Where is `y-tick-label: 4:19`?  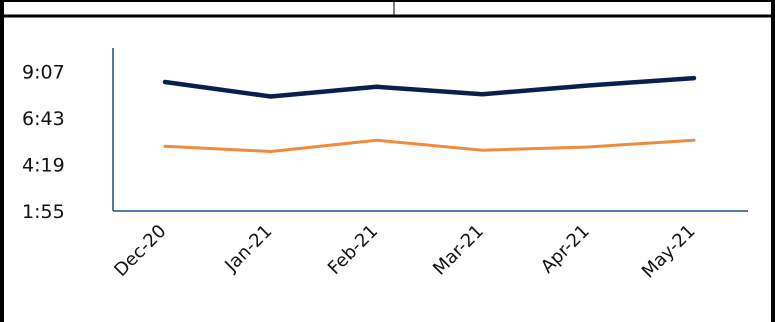
y-tick-label: 4:19 is located at coordinates (43, 165).